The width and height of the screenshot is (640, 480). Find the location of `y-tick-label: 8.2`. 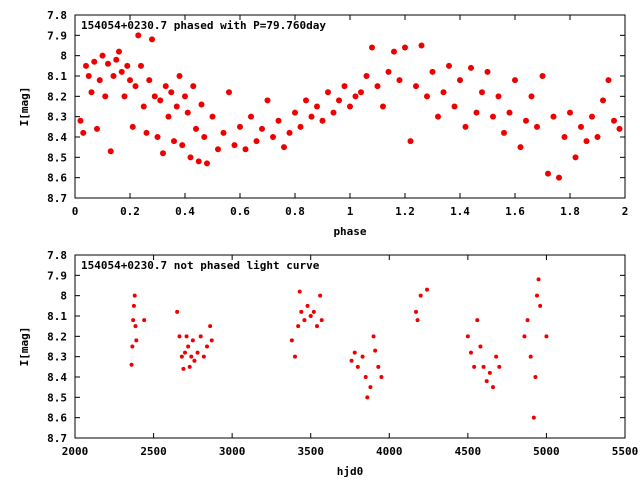

y-tick-label: 8.2 is located at coordinates (57, 96).